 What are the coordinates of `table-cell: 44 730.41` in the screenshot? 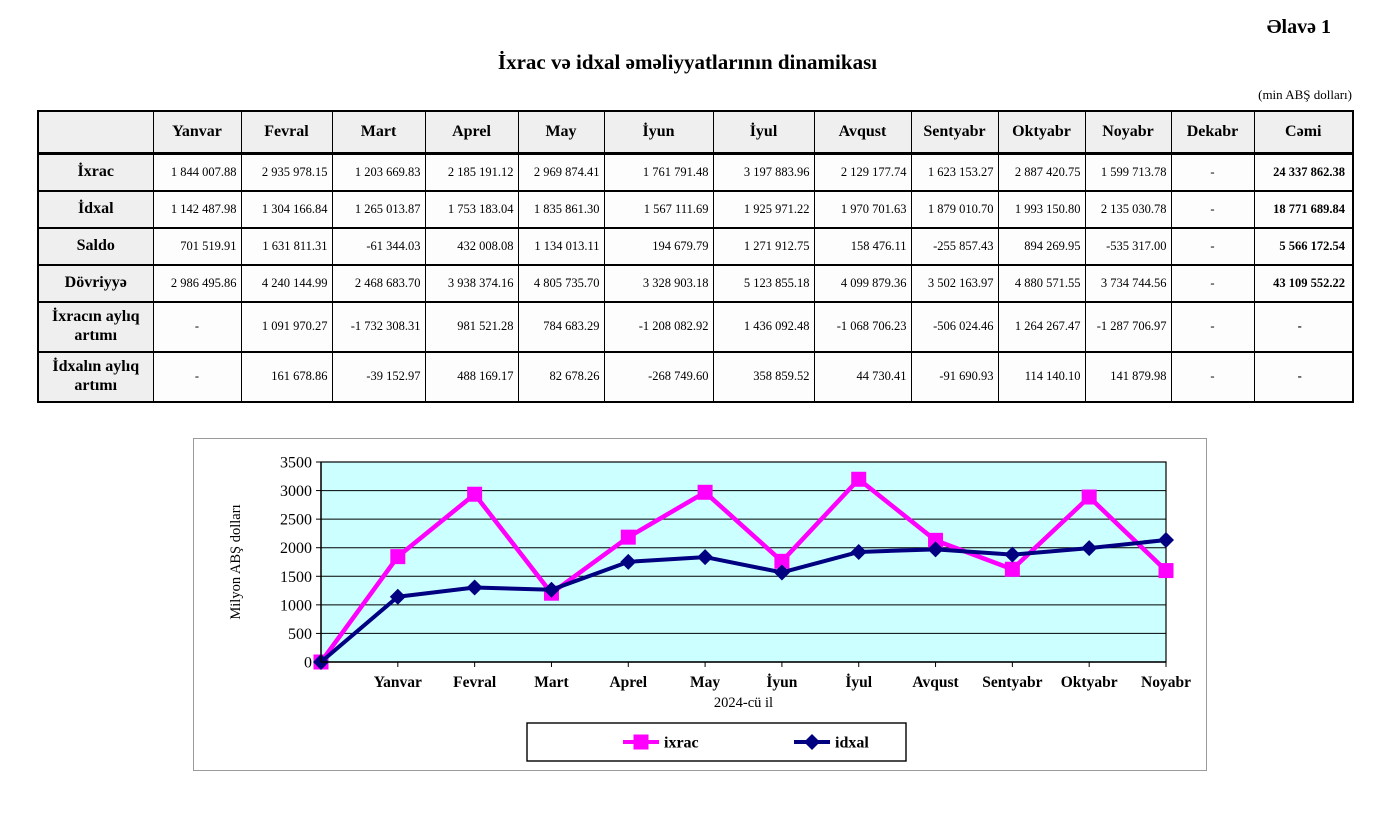 It's located at (862, 376).